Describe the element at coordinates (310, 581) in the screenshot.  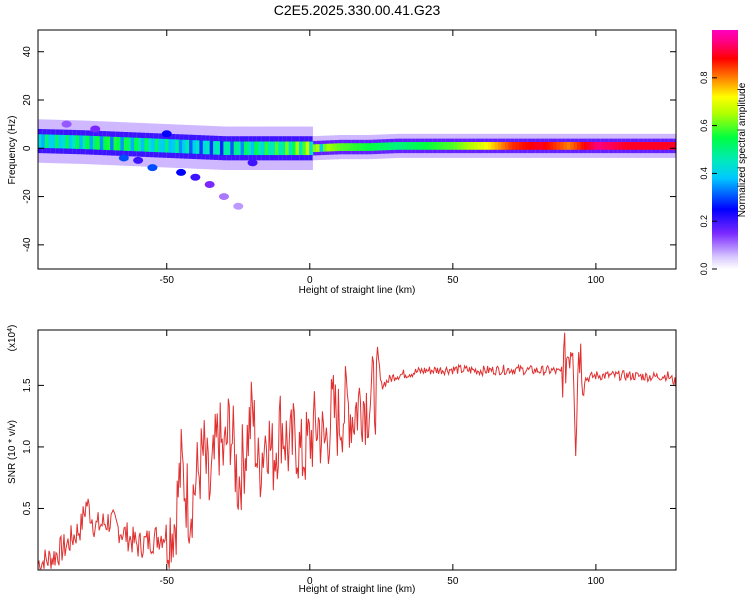
I see `snr-xtick-label: 0` at that location.